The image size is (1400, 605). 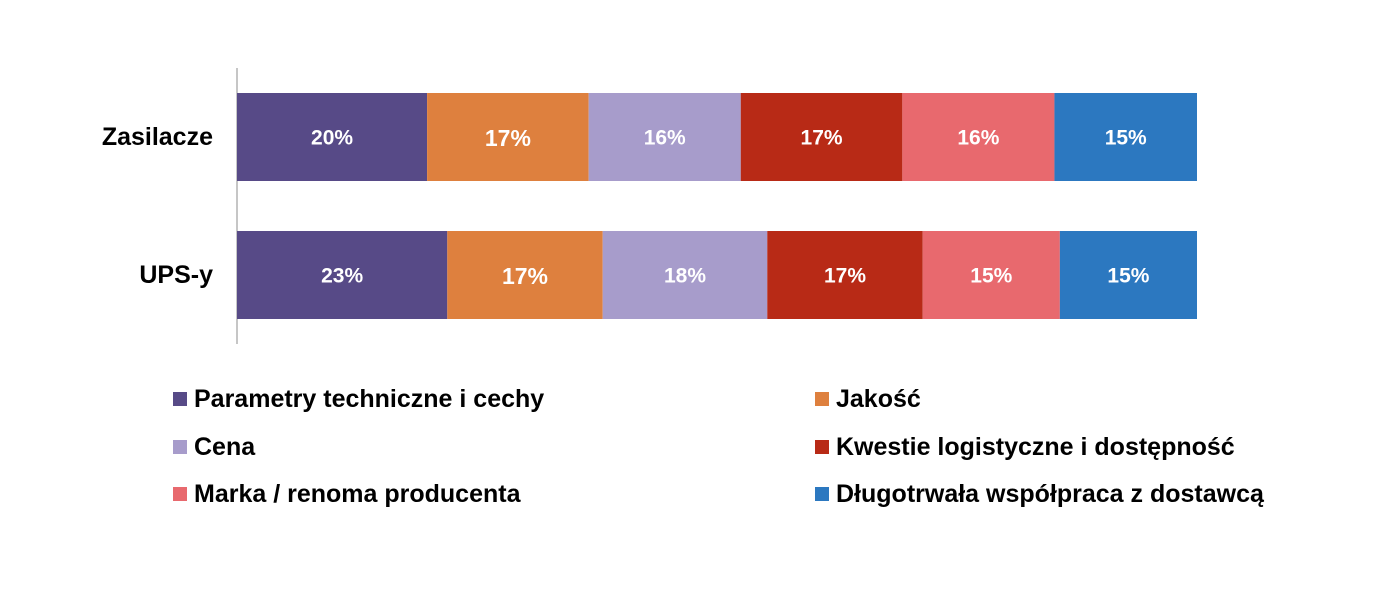 What do you see at coordinates (225, 447) in the screenshot?
I see `legend-label: Cena` at bounding box center [225, 447].